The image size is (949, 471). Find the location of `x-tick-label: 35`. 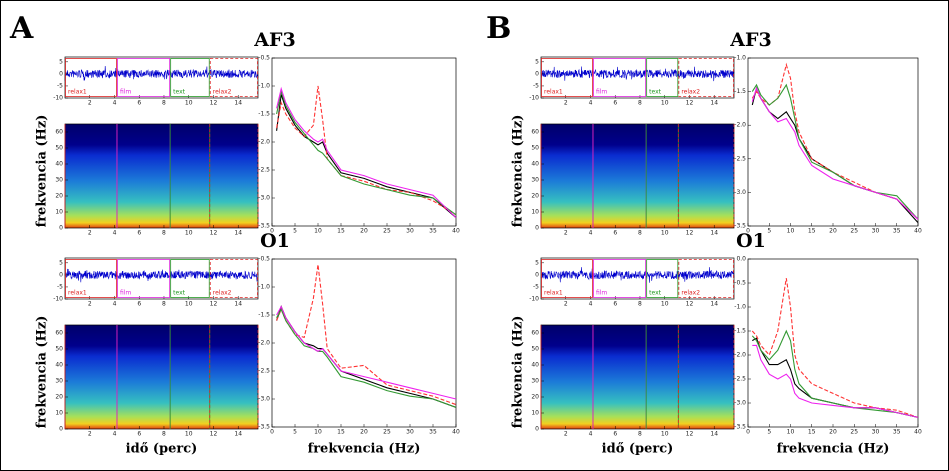

x-tick-label: 35 is located at coordinates (897, 432).